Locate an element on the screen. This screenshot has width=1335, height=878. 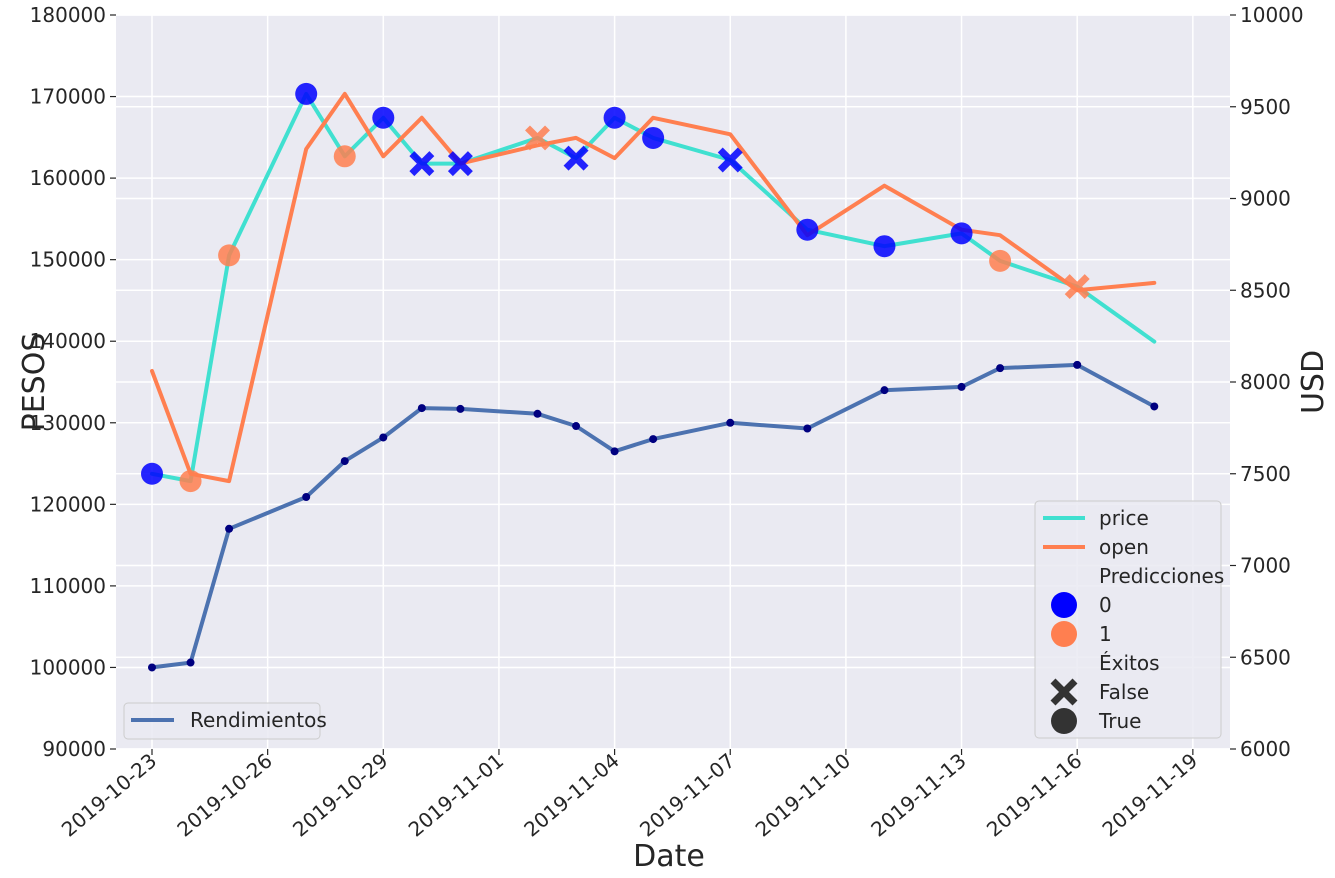
right-tick-label: 10000 is located at coordinates (1272, 15).